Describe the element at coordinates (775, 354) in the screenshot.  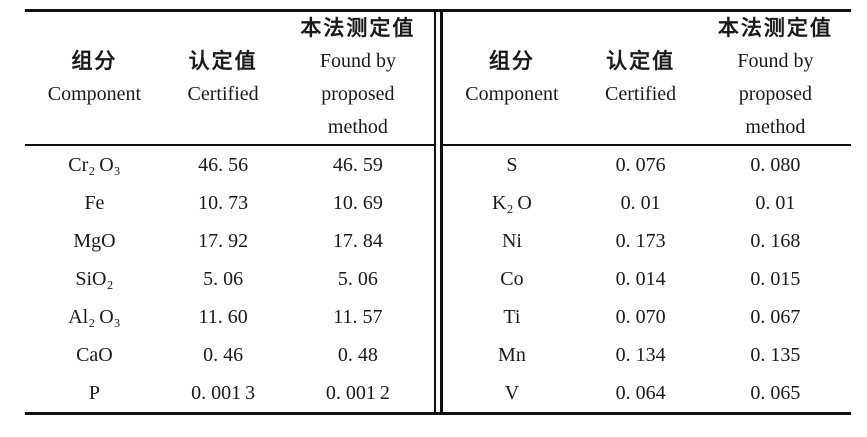
I see `found-cell: 0. 135` at that location.